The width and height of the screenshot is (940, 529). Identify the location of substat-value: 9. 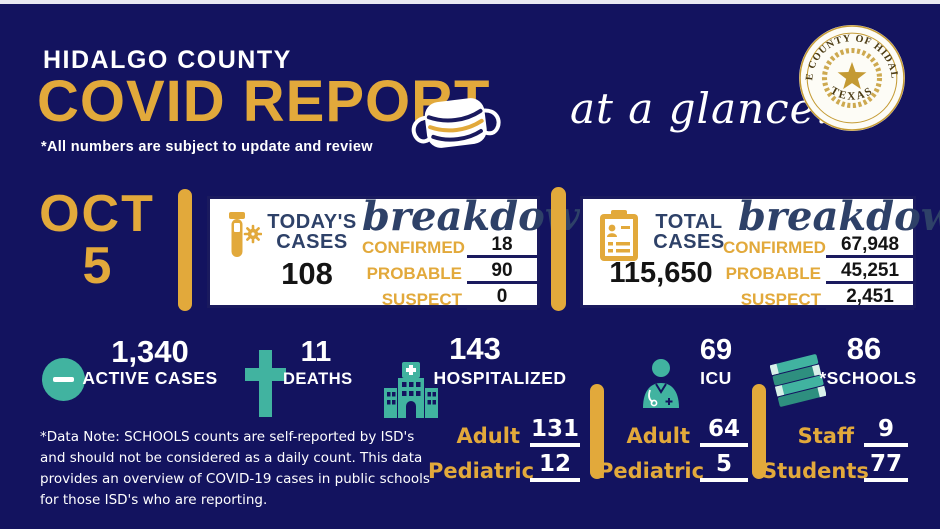
(886, 432).